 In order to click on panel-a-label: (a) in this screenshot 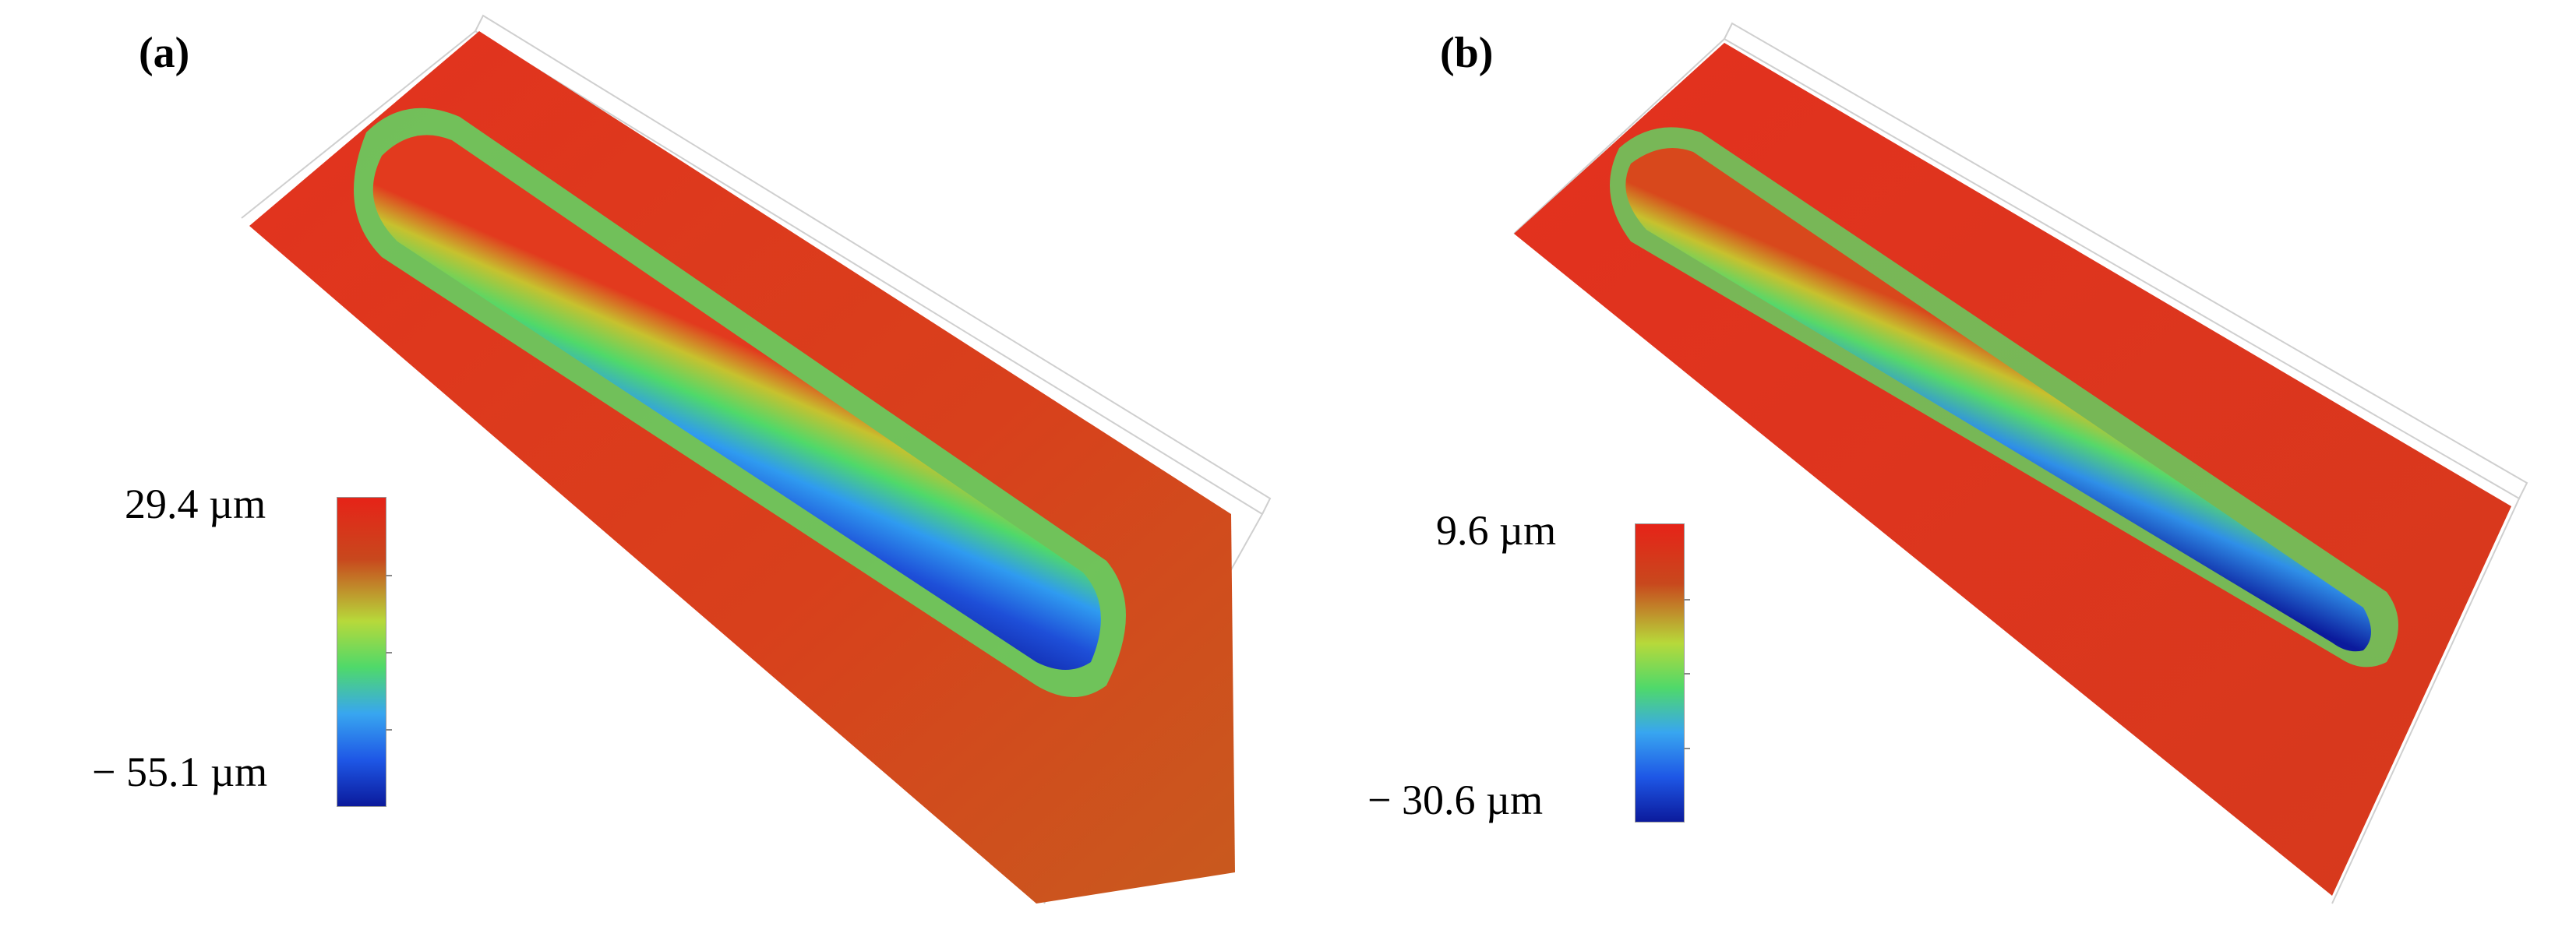, I will do `click(164, 53)`.